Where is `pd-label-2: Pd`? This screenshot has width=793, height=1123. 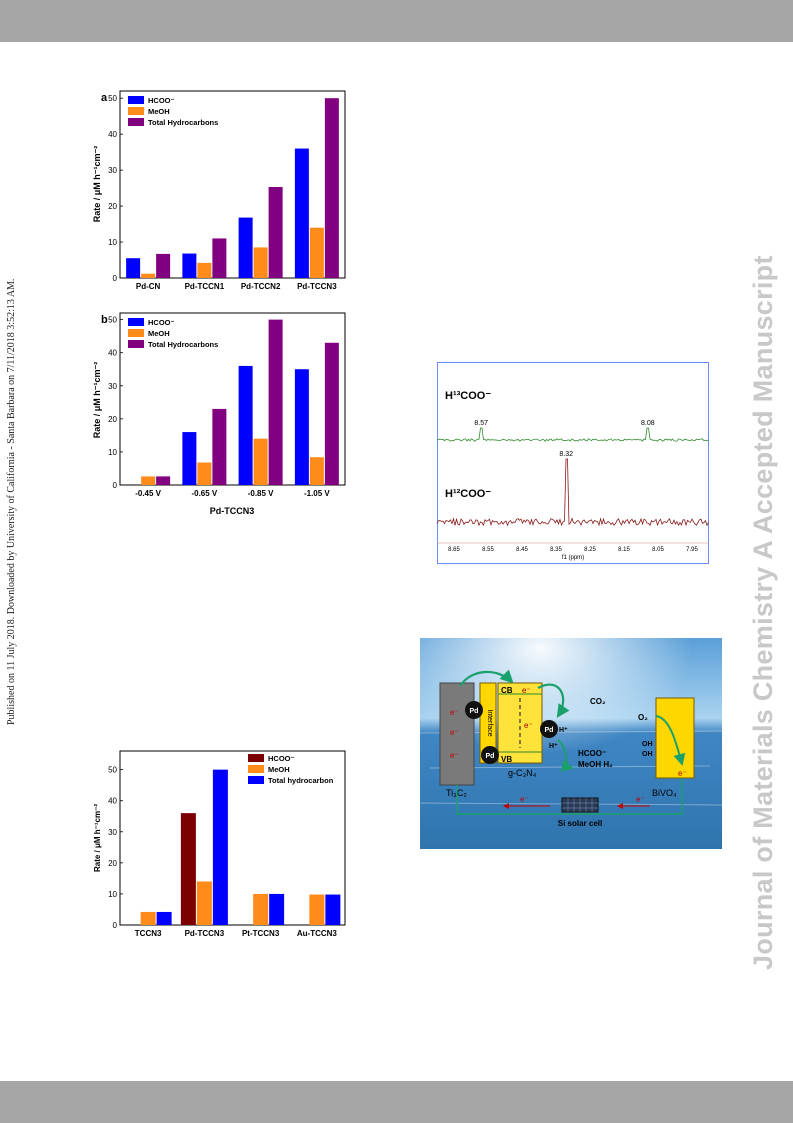 pd-label-2: Pd is located at coordinates (490, 756).